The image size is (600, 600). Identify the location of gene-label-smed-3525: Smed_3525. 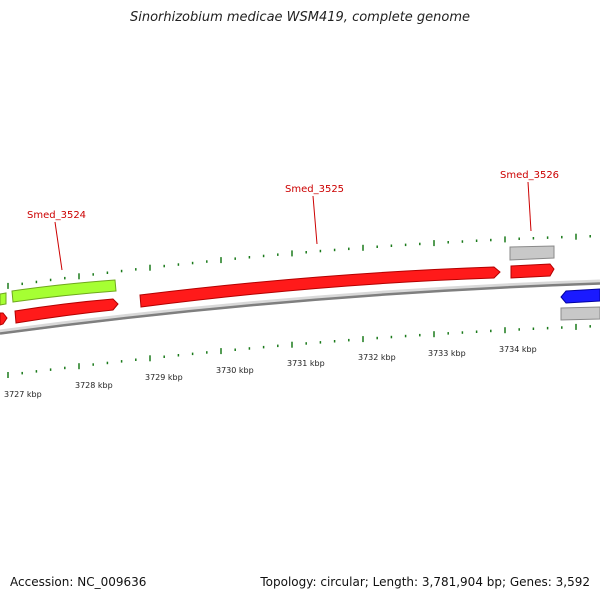
(314, 189).